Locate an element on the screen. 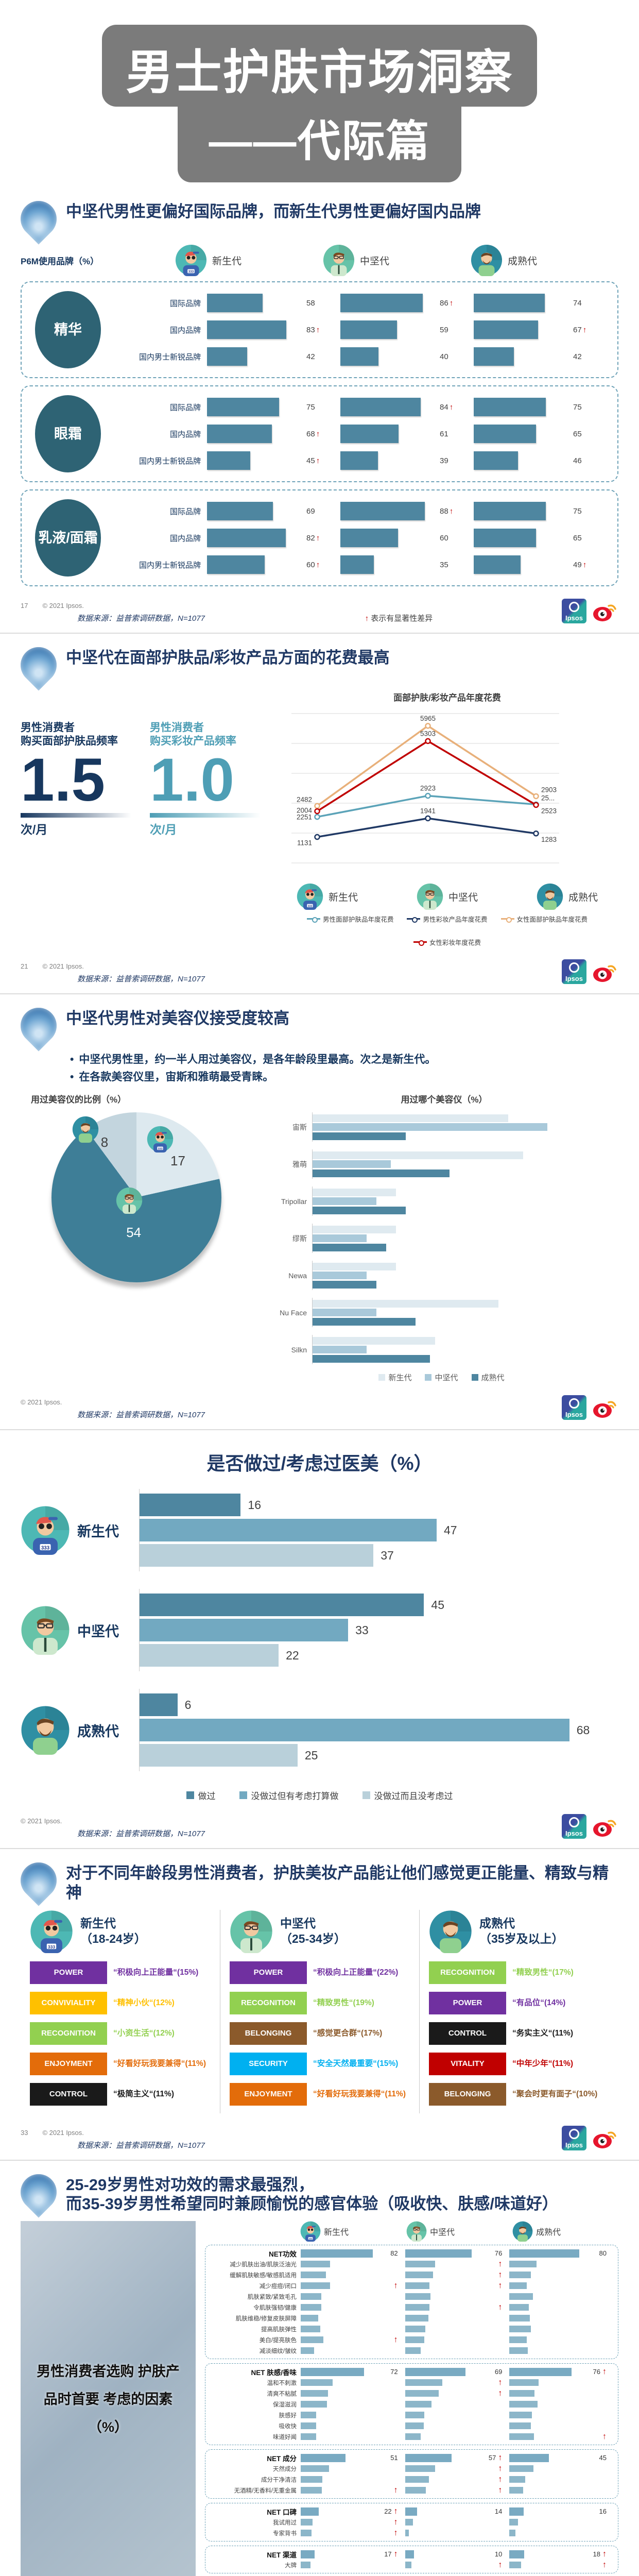  factor-label: NET 肤感/香味 is located at coordinates (274, 2372).